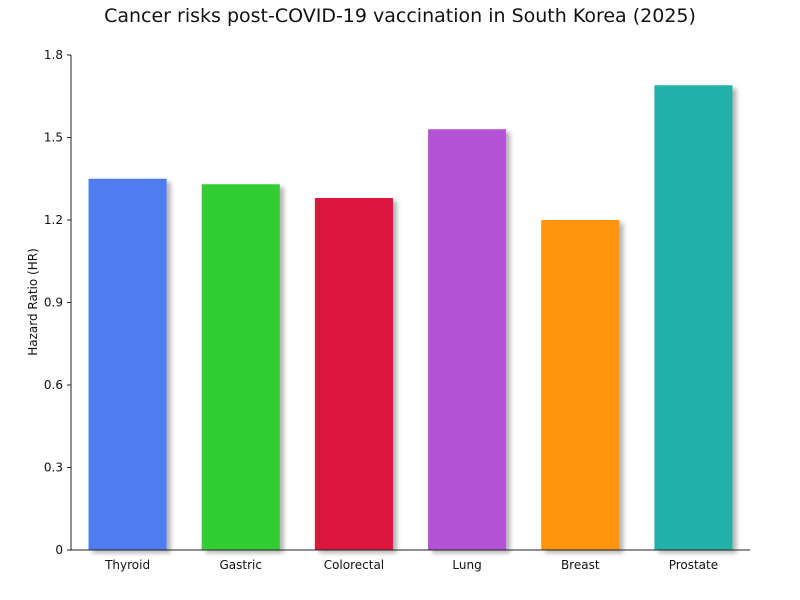 This screenshot has height=600, width=800. I want to click on y-tick-label: 0.9, so click(53, 303).